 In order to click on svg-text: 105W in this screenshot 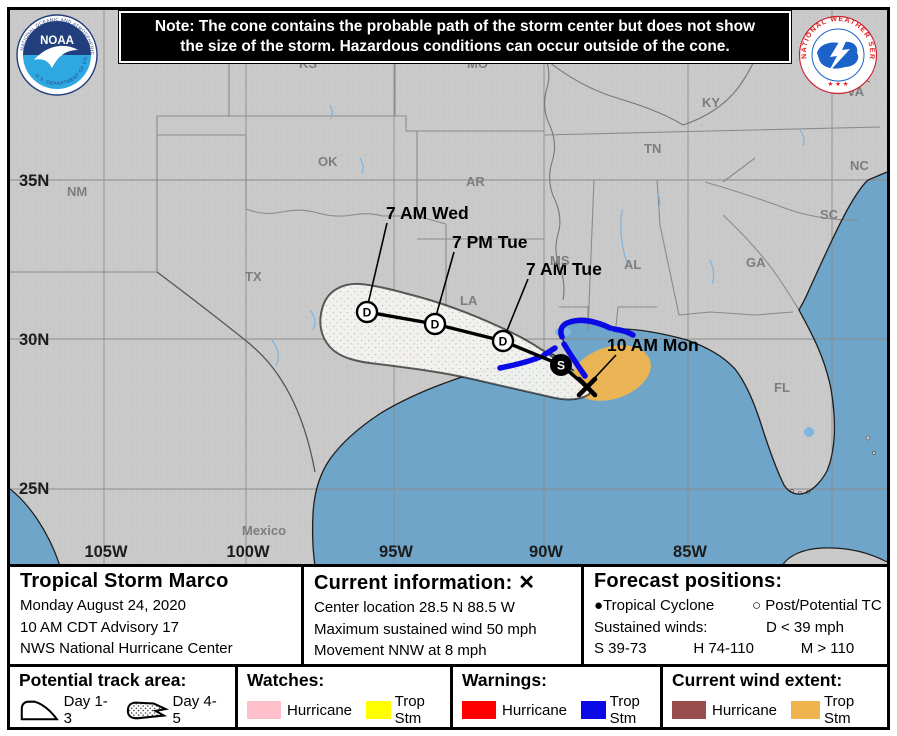, I will do `click(106, 552)`.